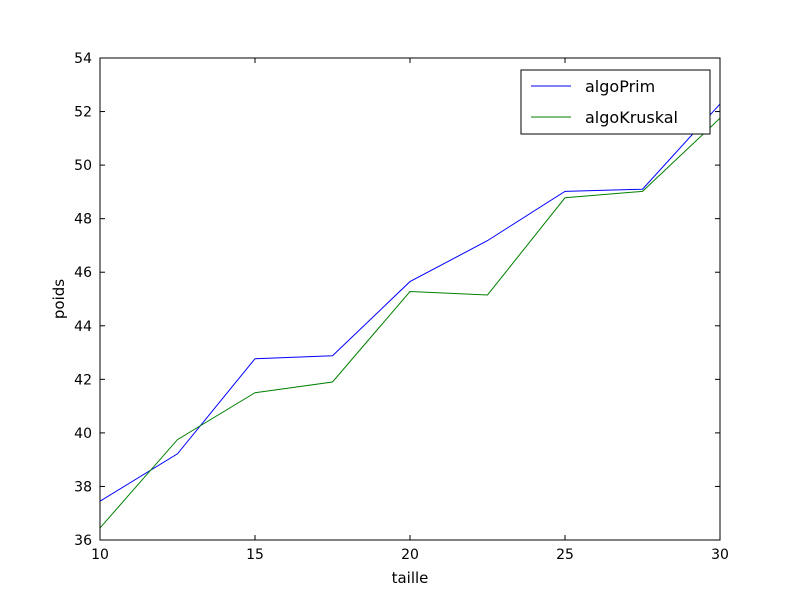 This screenshot has height=600, width=800. I want to click on y-tick-label: 42, so click(83, 380).